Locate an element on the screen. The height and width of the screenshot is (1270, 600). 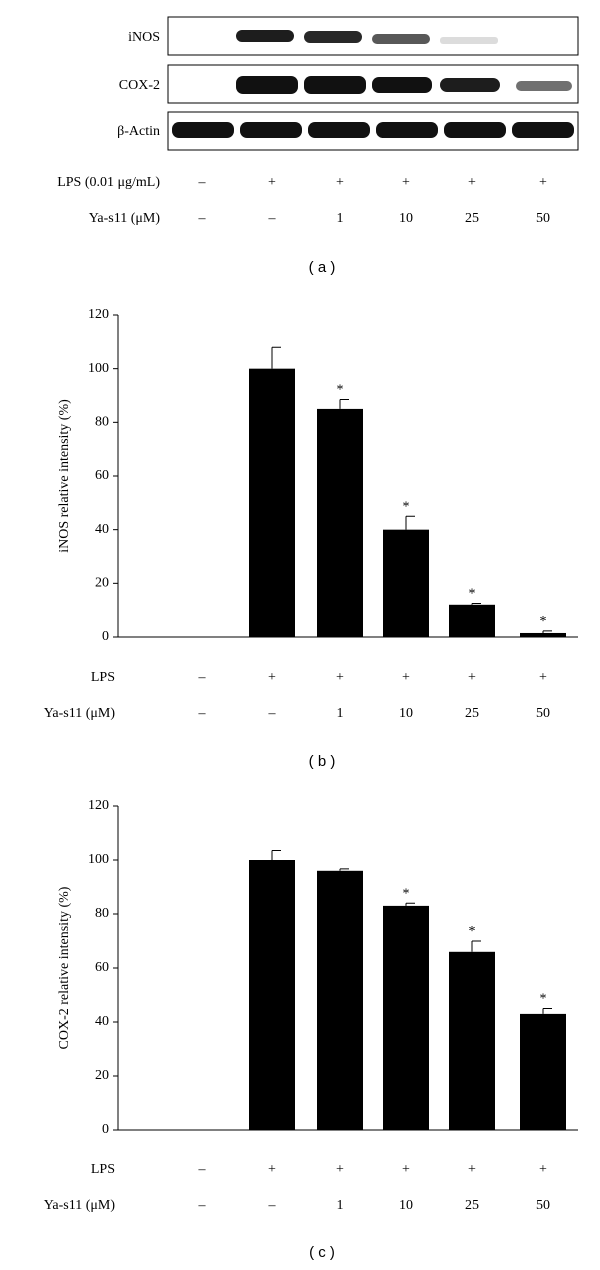
panel-label: ( b ) is located at coordinates (322, 761).